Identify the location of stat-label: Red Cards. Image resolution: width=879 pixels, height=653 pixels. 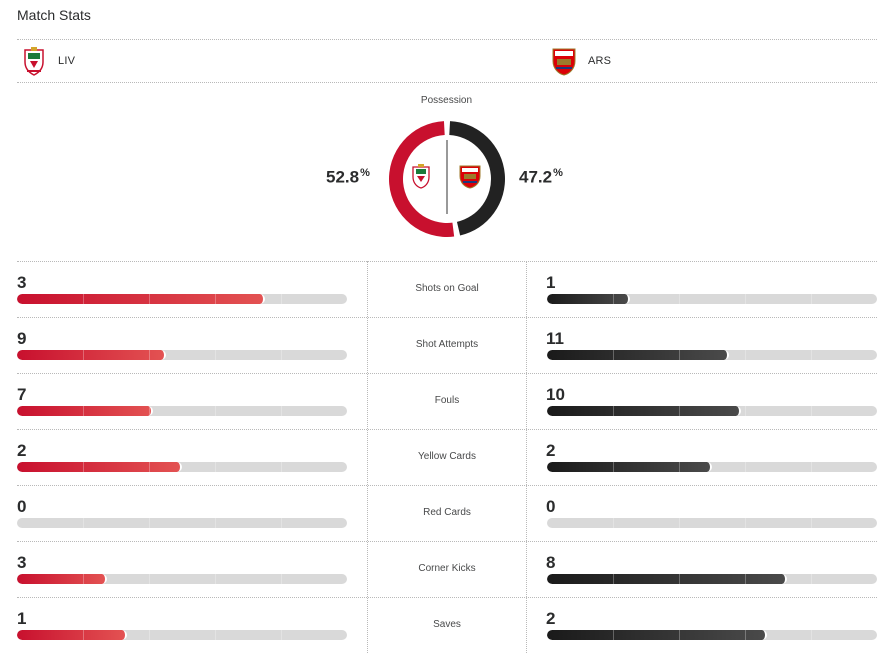
(447, 512).